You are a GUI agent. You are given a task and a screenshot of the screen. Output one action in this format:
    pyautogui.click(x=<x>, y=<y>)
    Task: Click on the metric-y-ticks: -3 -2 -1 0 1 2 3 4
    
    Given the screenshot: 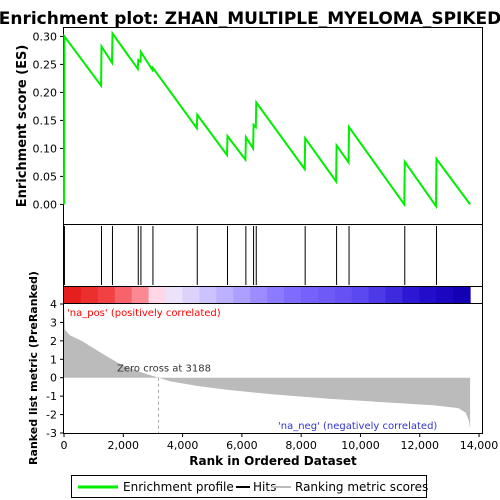 What is the action you would take?
    pyautogui.click(x=55, y=369)
    